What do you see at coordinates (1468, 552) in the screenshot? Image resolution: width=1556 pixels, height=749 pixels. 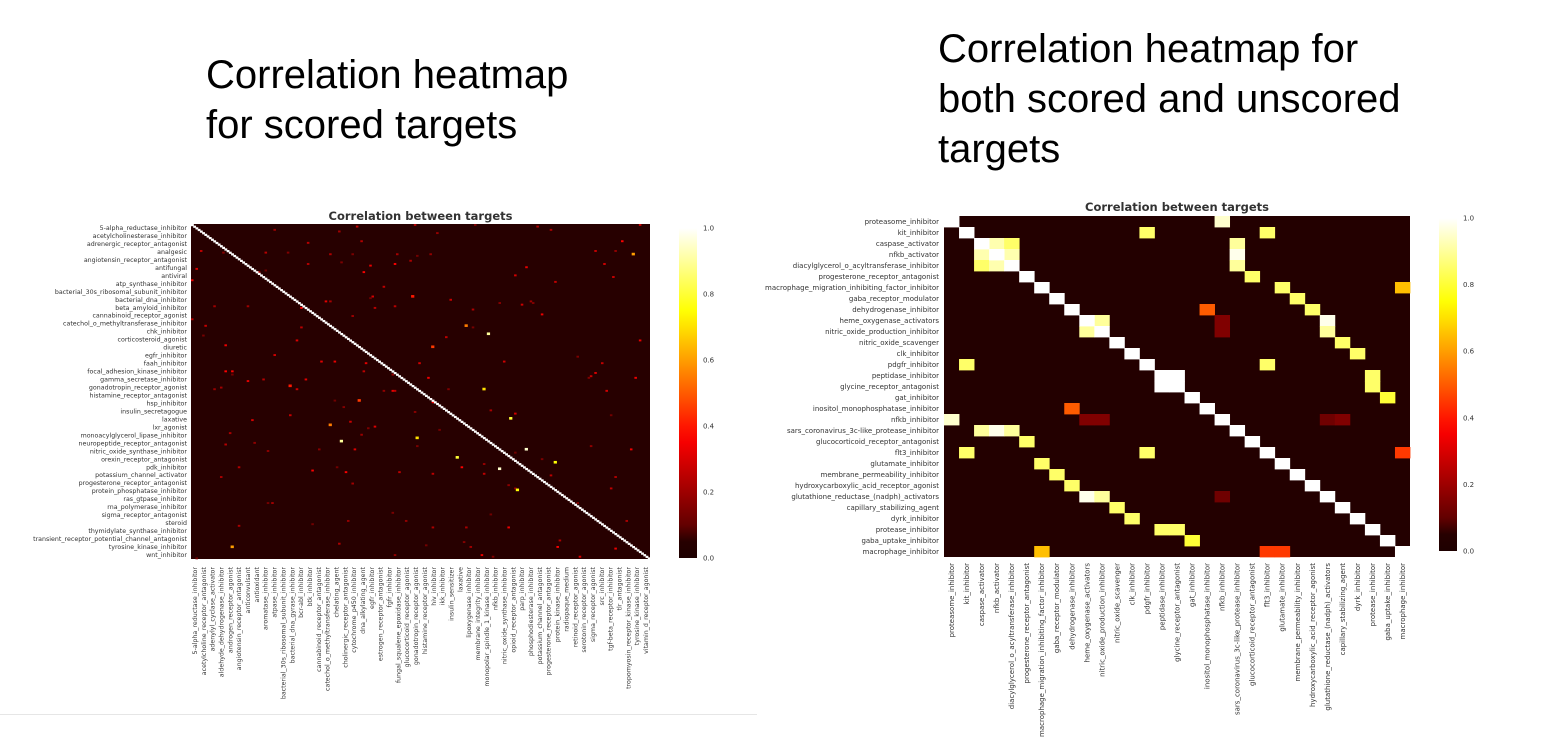 I see `colorbar-tick-label: 0.0` at bounding box center [1468, 552].